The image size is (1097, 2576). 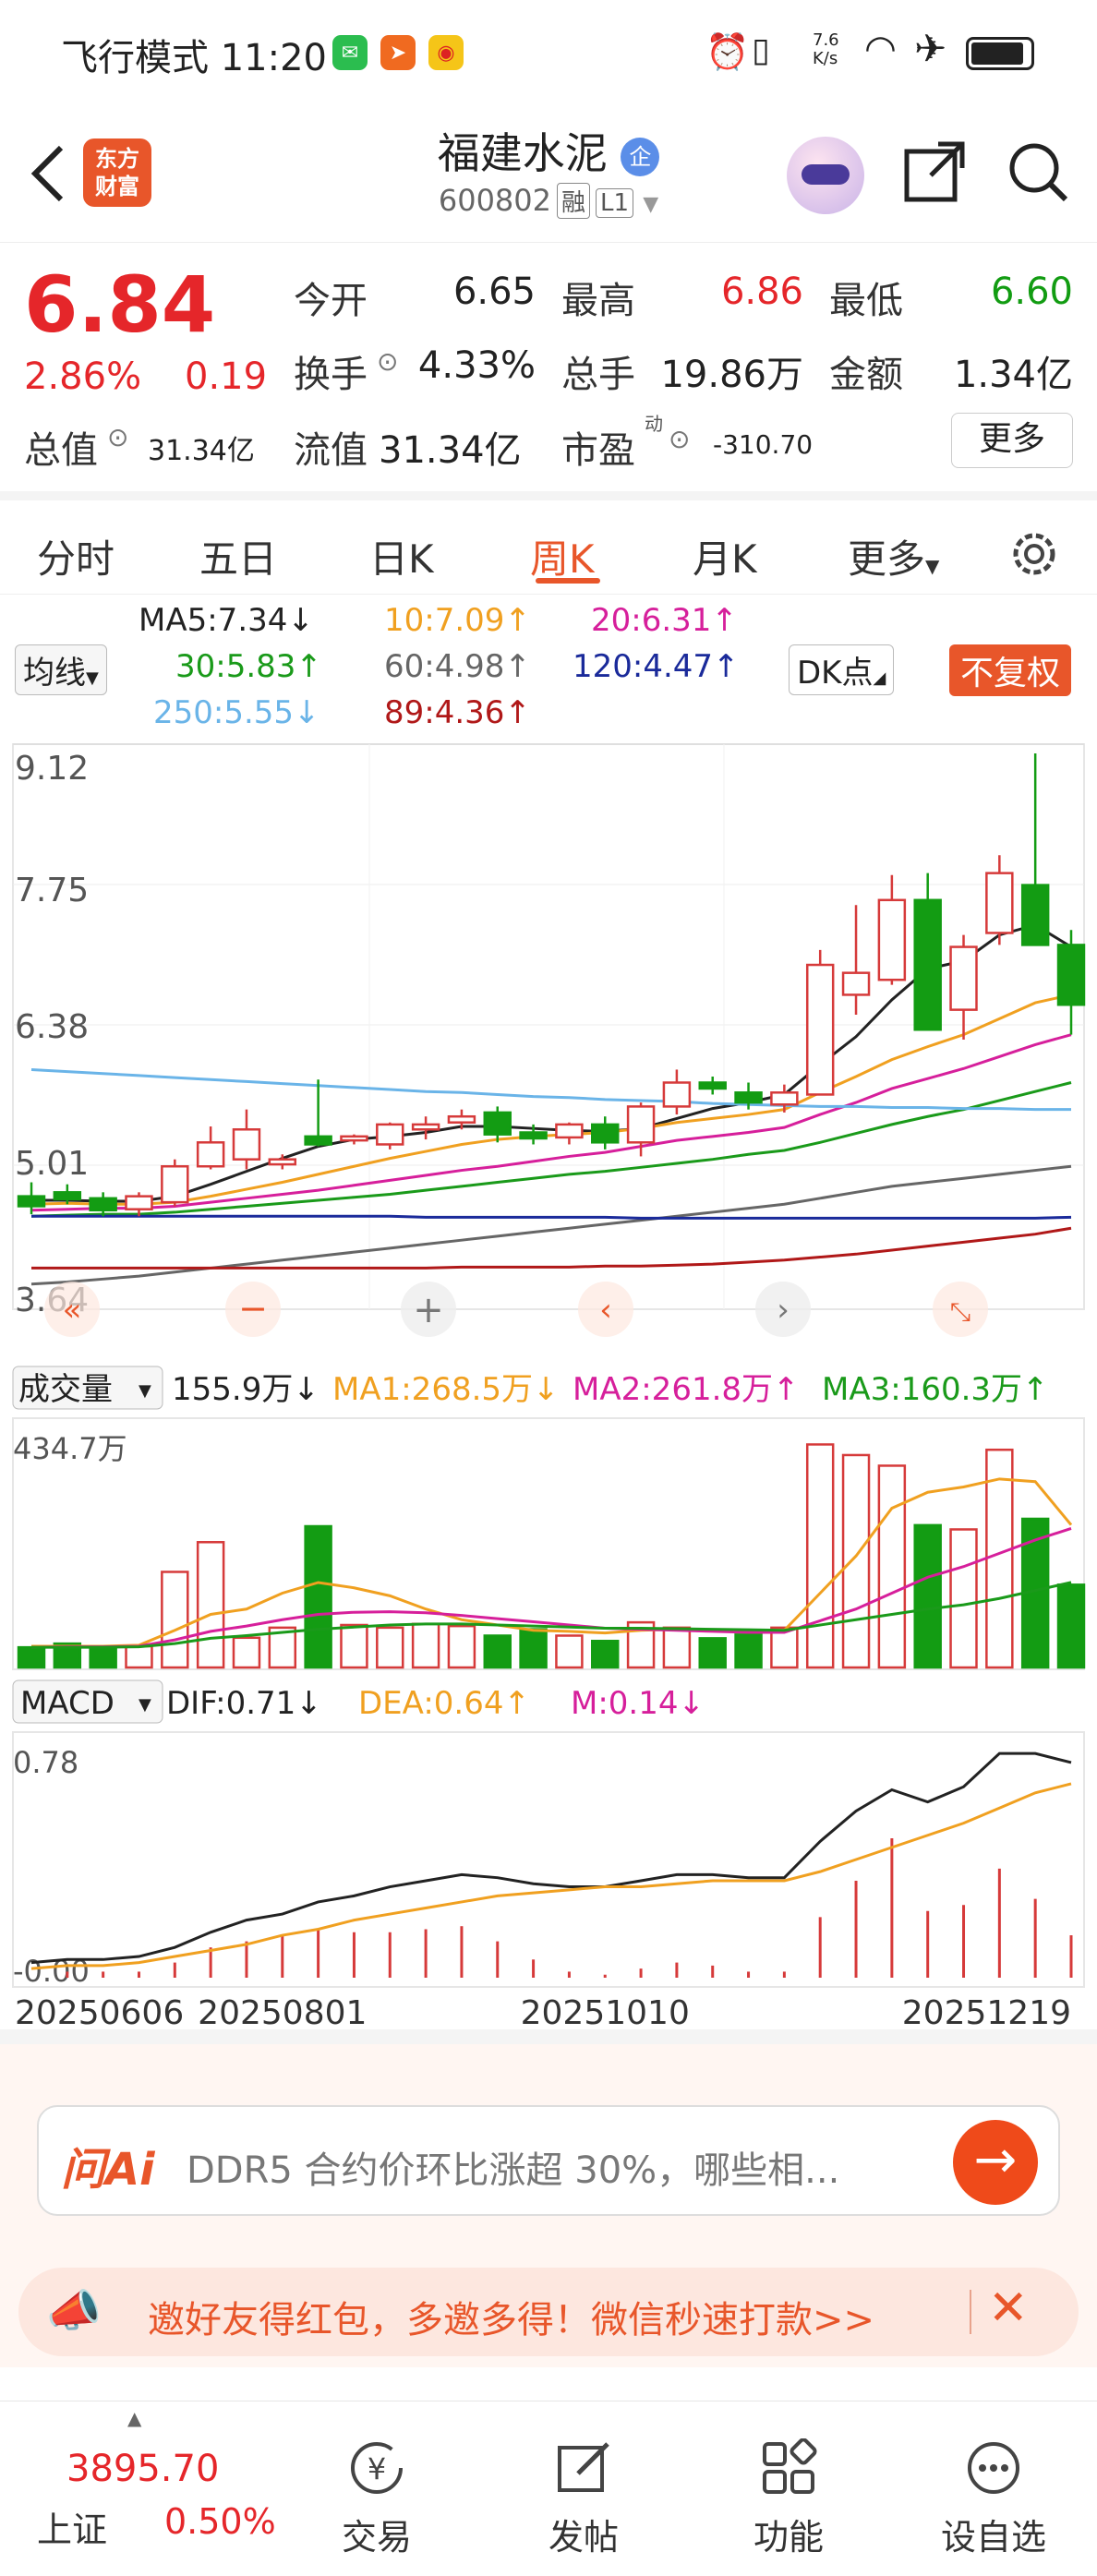 What do you see at coordinates (331, 450) in the screenshot?
I see `float-cap-label: 流值` at bounding box center [331, 450].